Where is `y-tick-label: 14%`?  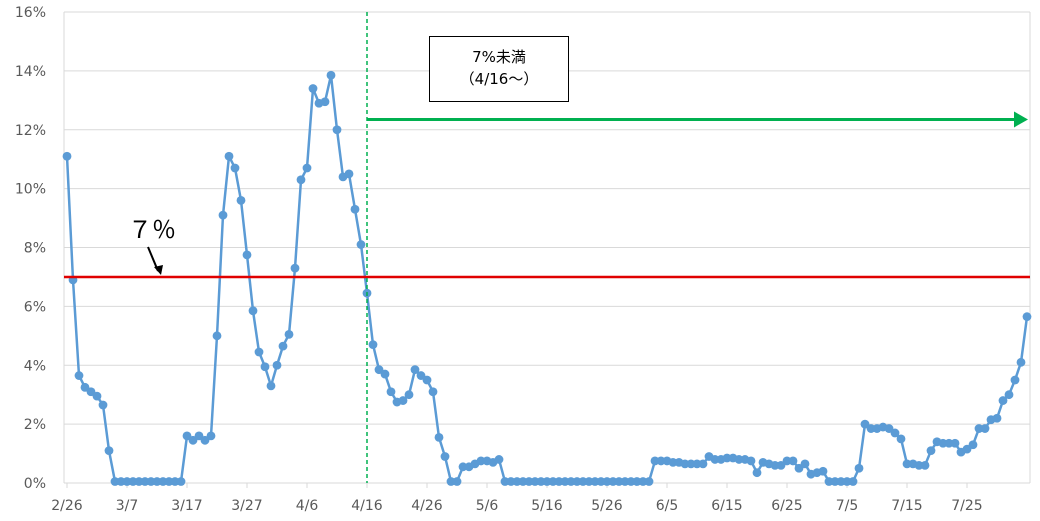
y-tick-label: 14% is located at coordinates (30, 72).